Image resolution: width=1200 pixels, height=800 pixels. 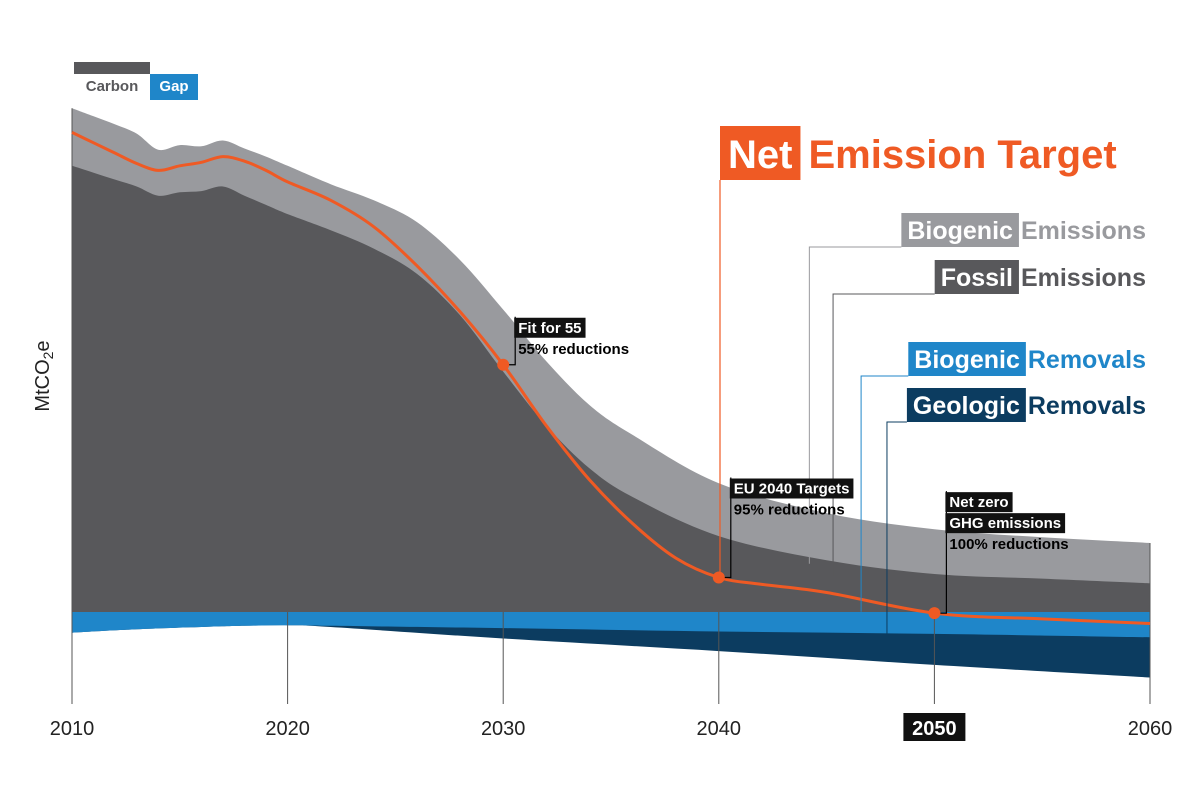 I want to click on x-tick-label: 2010, so click(x=72, y=729).